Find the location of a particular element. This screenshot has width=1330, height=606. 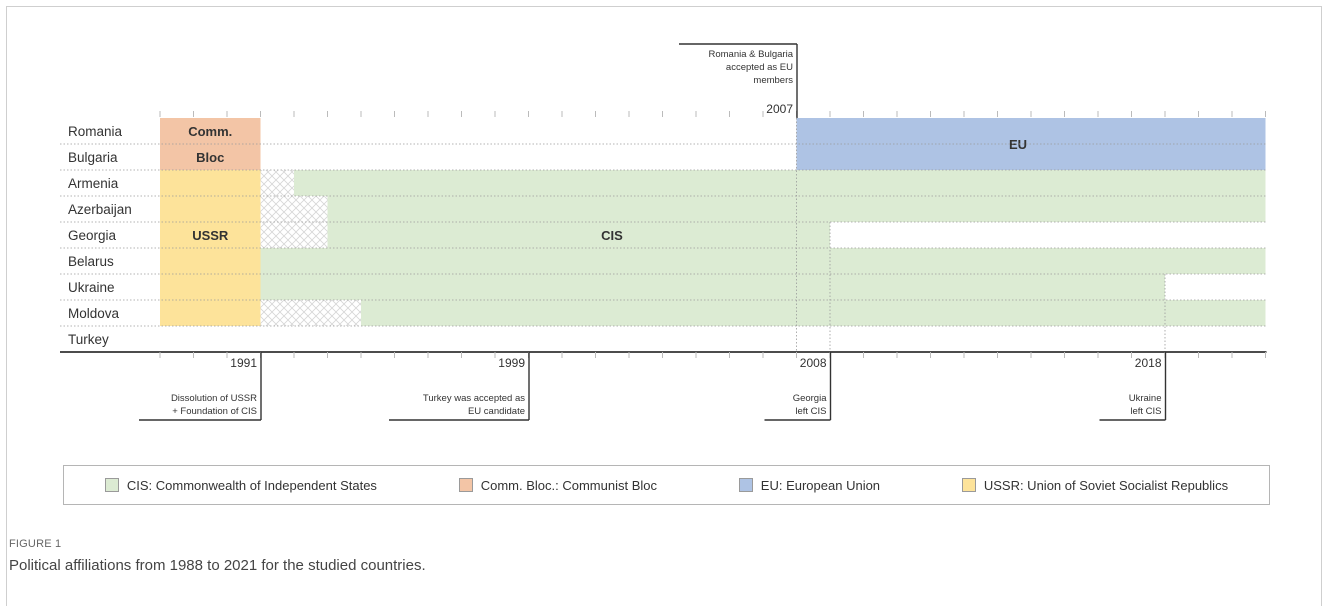

event-text: accepted as EU is located at coordinates (759, 67).